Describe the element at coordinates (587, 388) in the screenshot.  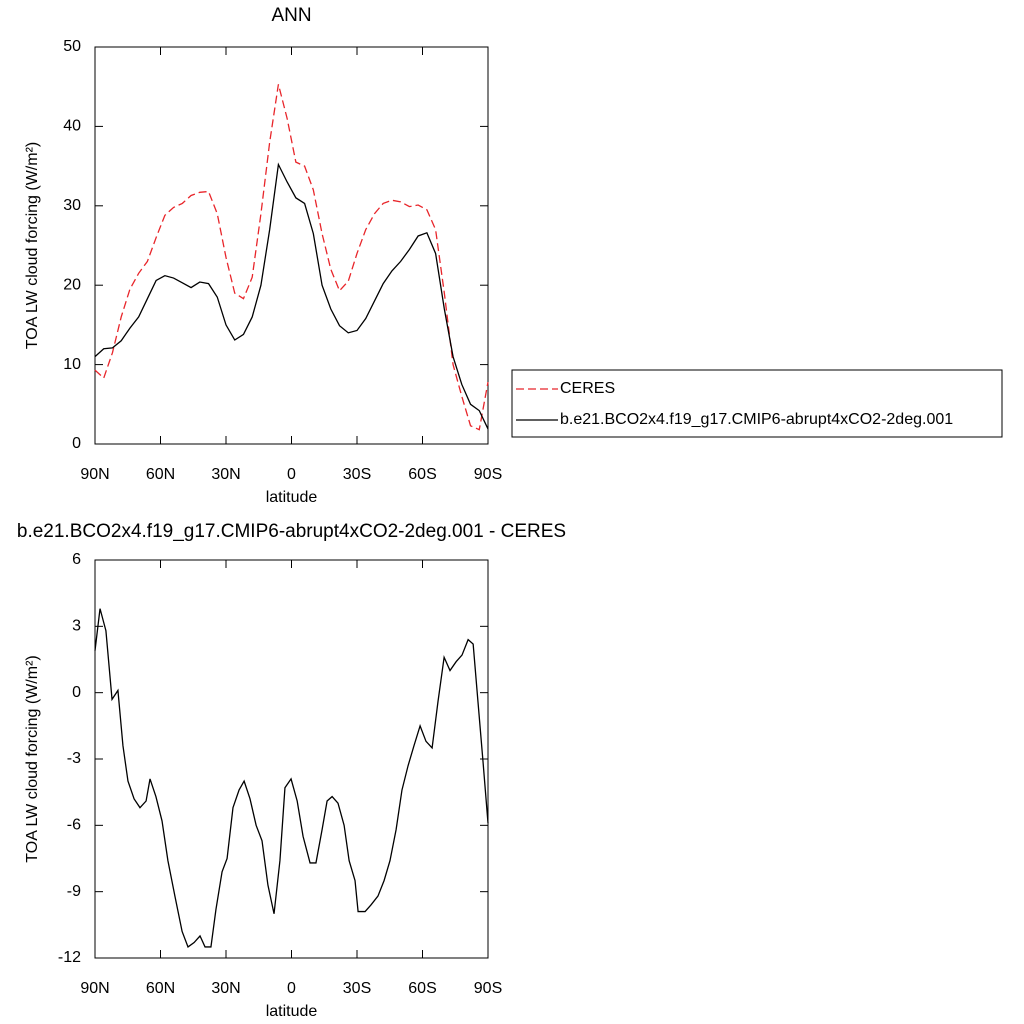
I see `legend-label: CERES` at that location.